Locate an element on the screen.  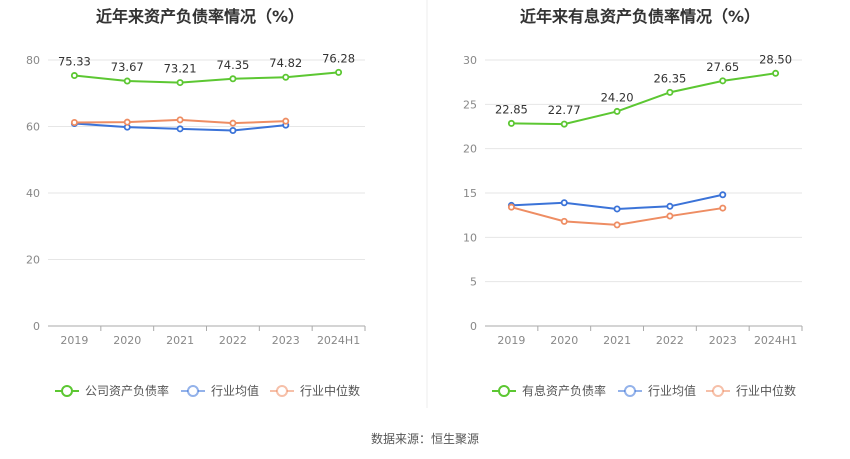
y-tick-label: 80 is located at coordinates (33, 60).